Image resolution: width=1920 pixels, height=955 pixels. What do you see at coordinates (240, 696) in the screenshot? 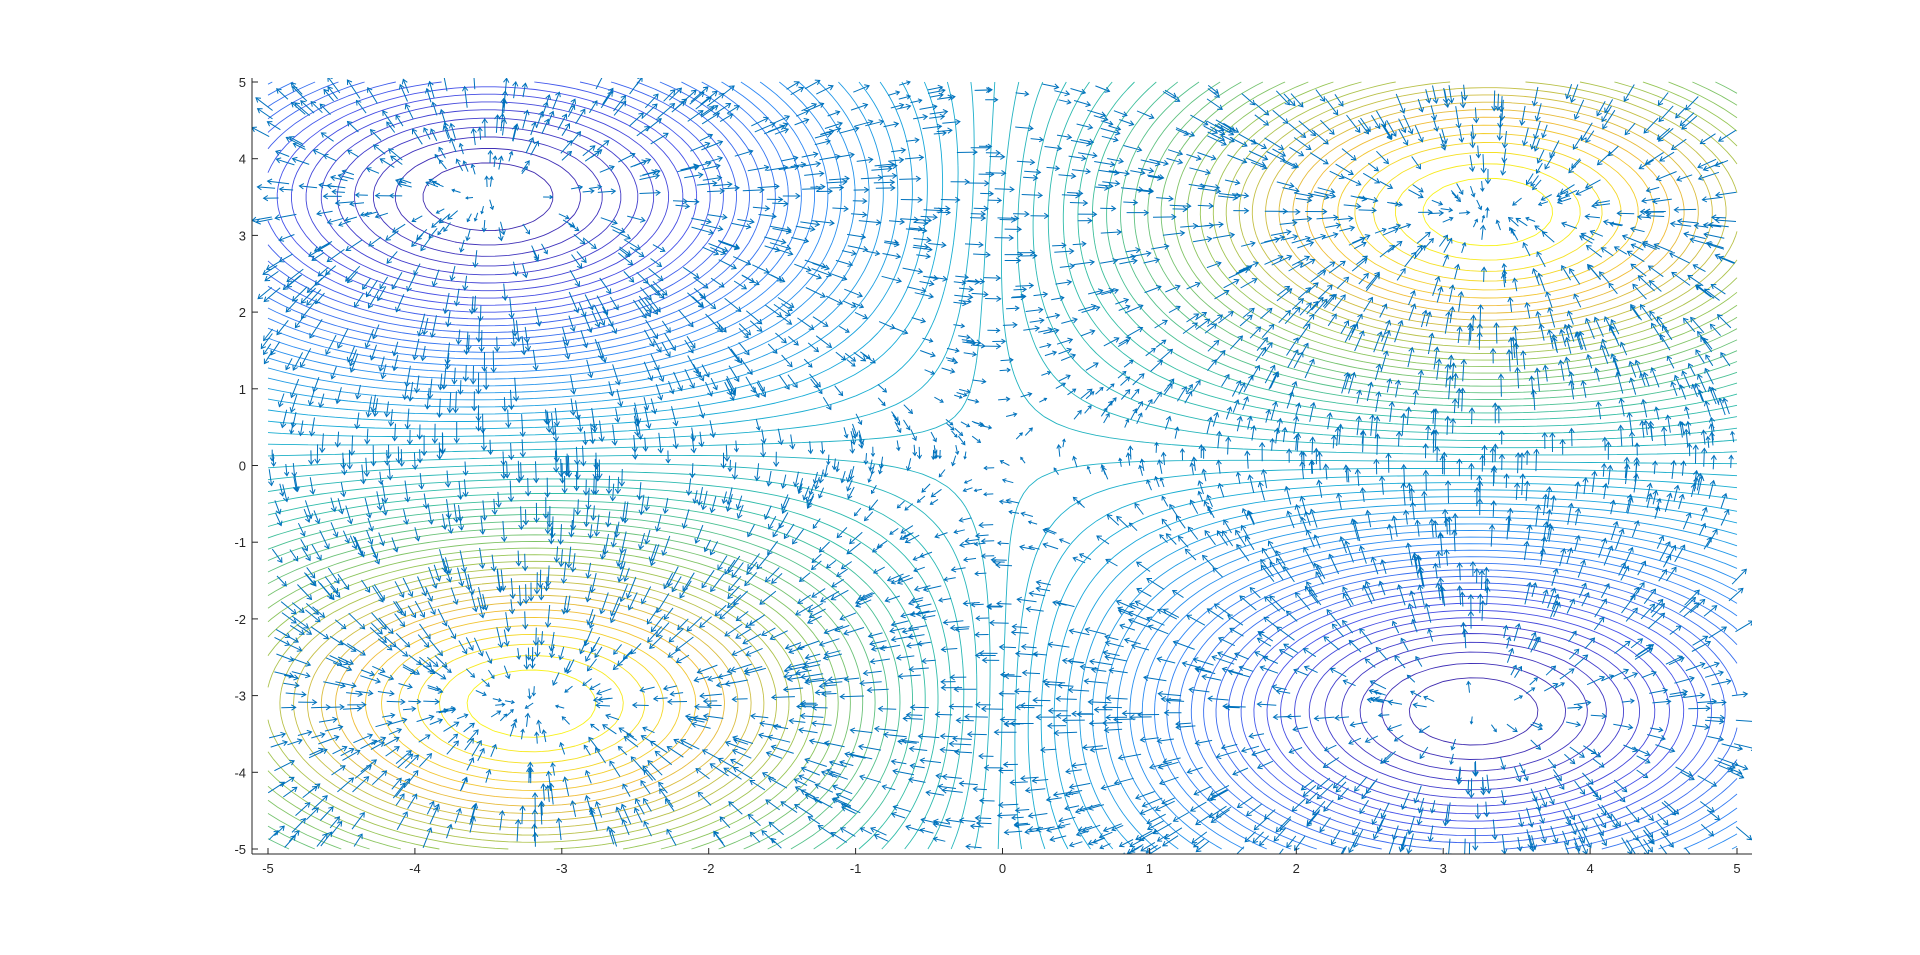
I see `y-tick-label: -3` at bounding box center [240, 696].